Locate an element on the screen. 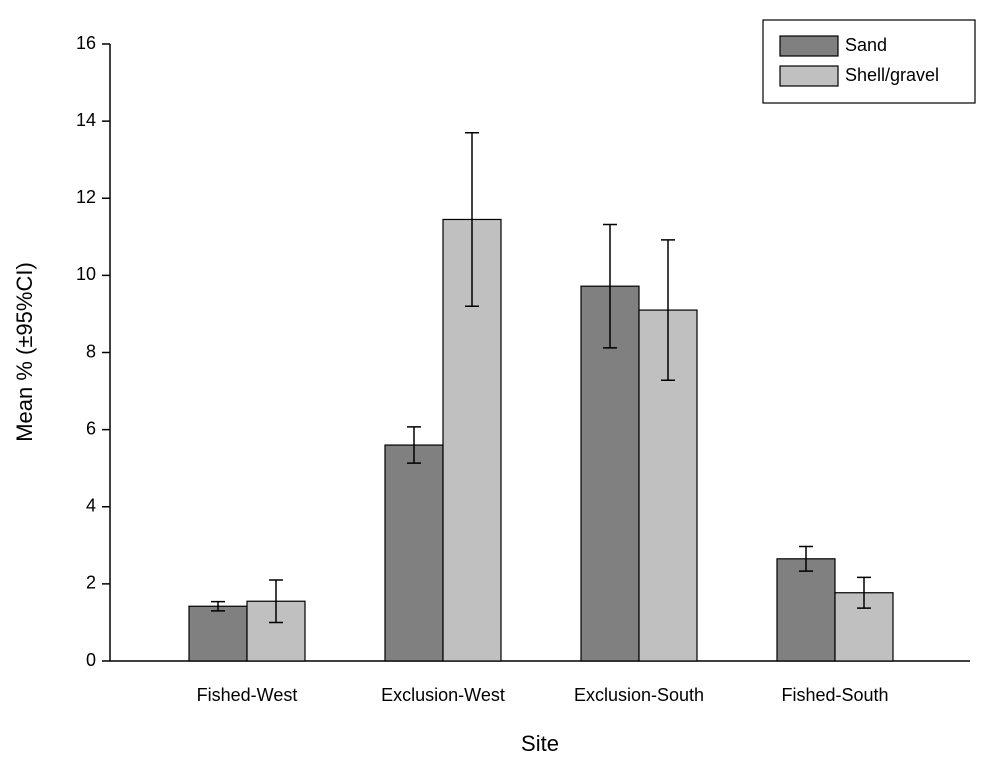  y-tick-label: 12 is located at coordinates (86, 197).